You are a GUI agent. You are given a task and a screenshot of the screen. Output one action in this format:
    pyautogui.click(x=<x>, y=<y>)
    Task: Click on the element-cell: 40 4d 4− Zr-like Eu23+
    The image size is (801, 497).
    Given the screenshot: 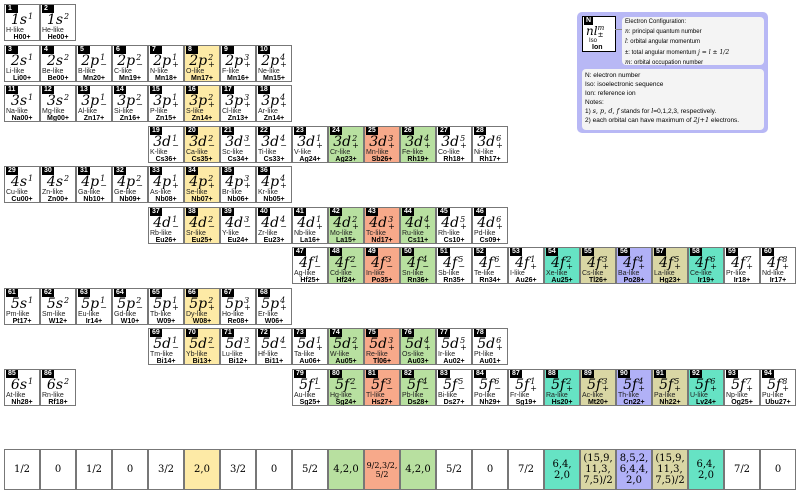 What is the action you would take?
    pyautogui.click(x=274, y=225)
    